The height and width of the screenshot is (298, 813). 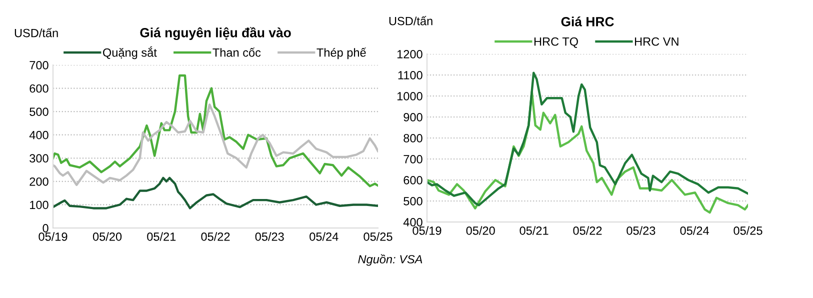 I want to click on y-tick-label: 1200, so click(x=409, y=54).